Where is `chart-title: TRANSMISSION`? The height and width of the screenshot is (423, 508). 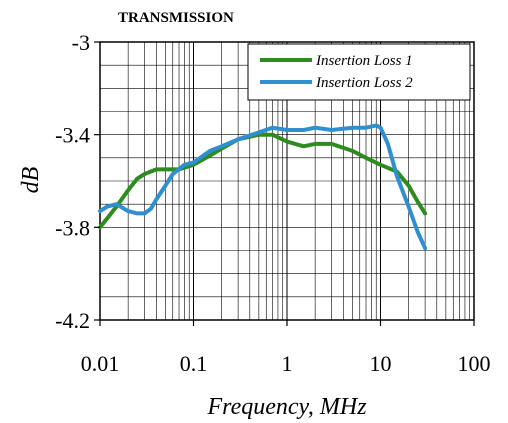 chart-title: TRANSMISSION is located at coordinates (176, 18).